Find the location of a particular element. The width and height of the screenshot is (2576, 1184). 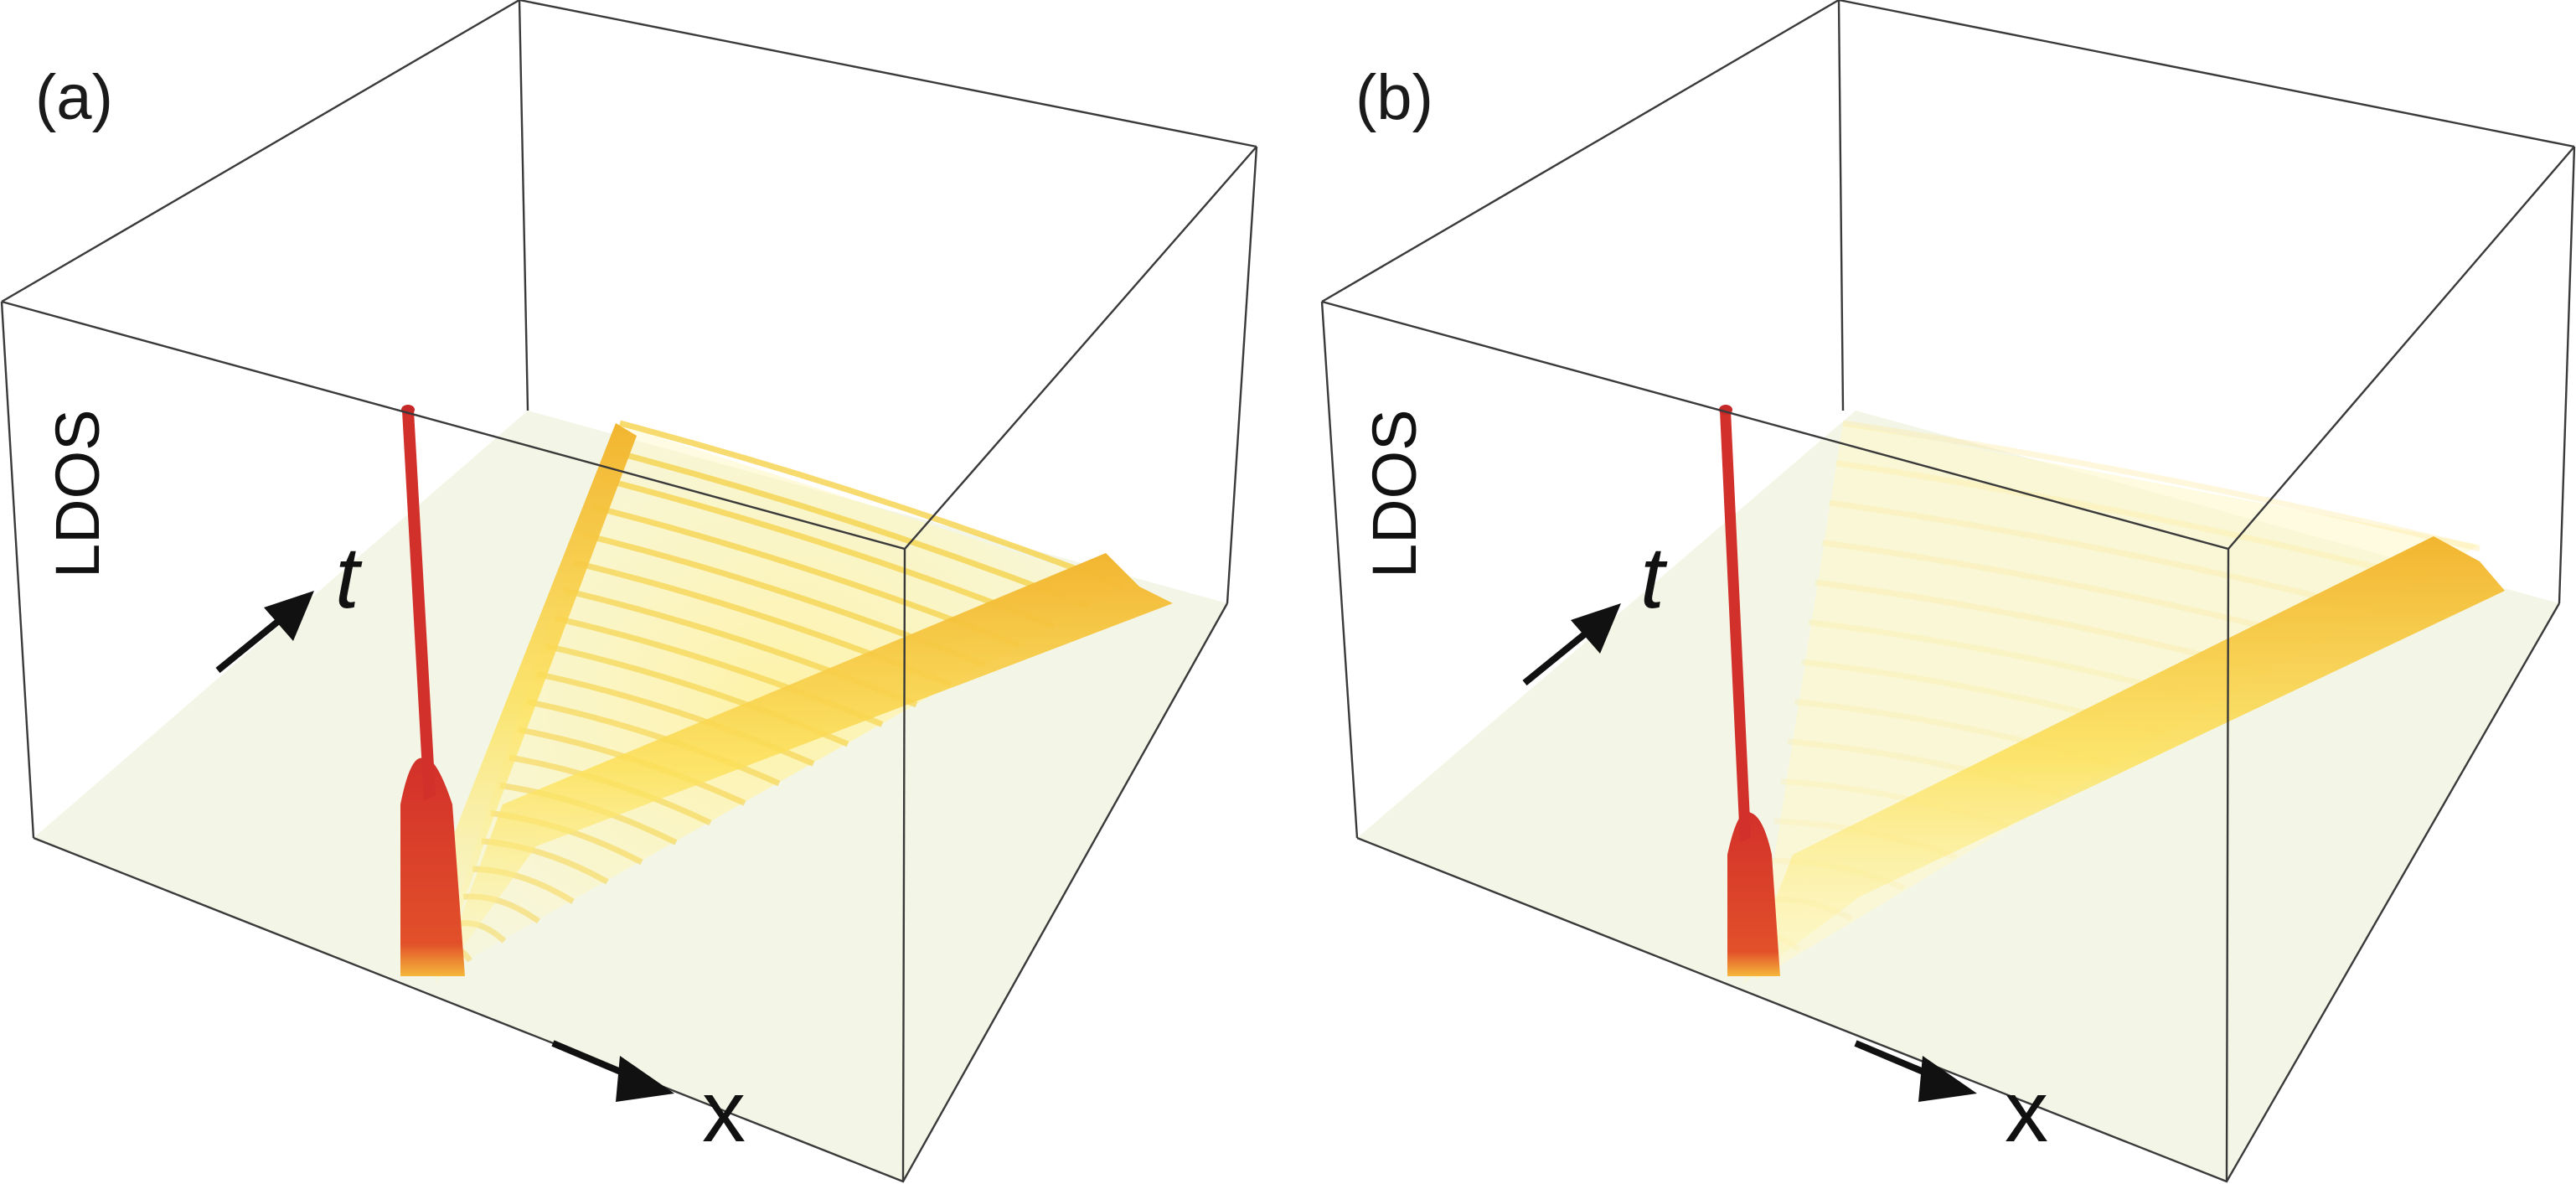

panel-b-ldos-label: LDOS is located at coordinates (1394, 493).